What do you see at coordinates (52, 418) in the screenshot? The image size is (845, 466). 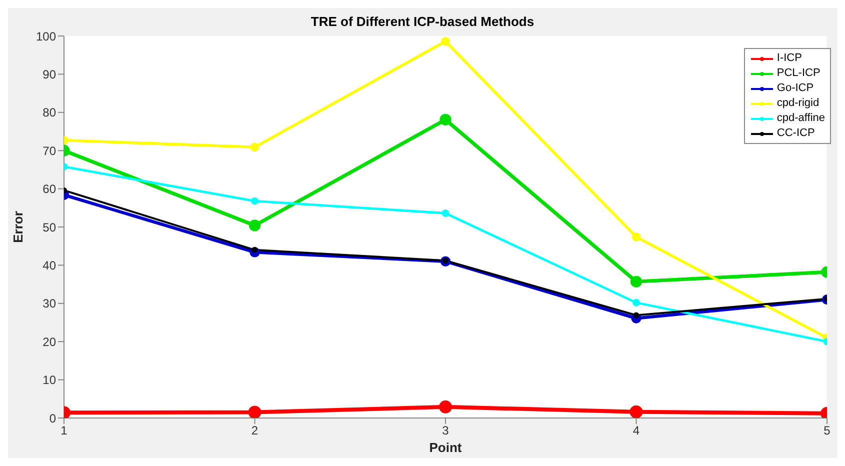 I see `y-tick-label: 0` at bounding box center [52, 418].